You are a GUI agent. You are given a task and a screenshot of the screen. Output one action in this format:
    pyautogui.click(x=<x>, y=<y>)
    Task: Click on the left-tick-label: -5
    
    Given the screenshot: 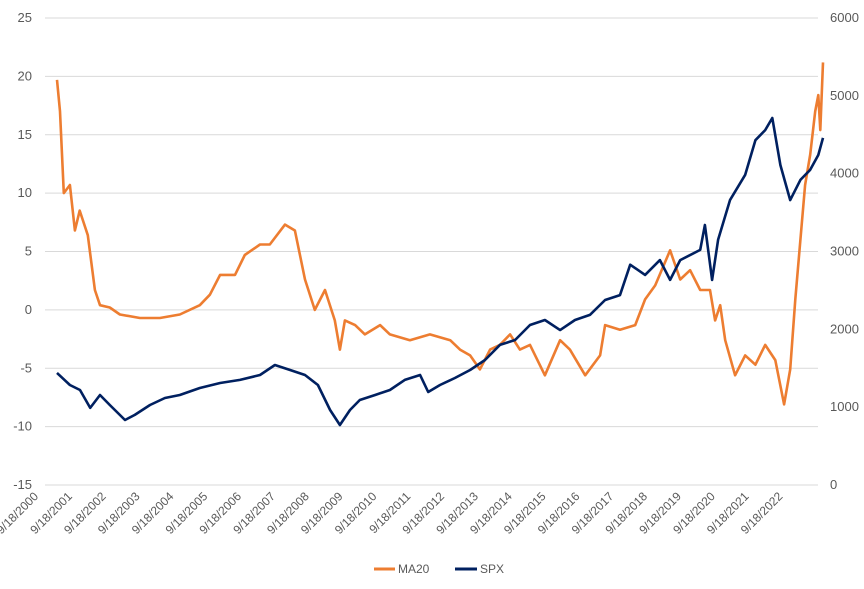 What is the action you would take?
    pyautogui.click(x=26, y=367)
    